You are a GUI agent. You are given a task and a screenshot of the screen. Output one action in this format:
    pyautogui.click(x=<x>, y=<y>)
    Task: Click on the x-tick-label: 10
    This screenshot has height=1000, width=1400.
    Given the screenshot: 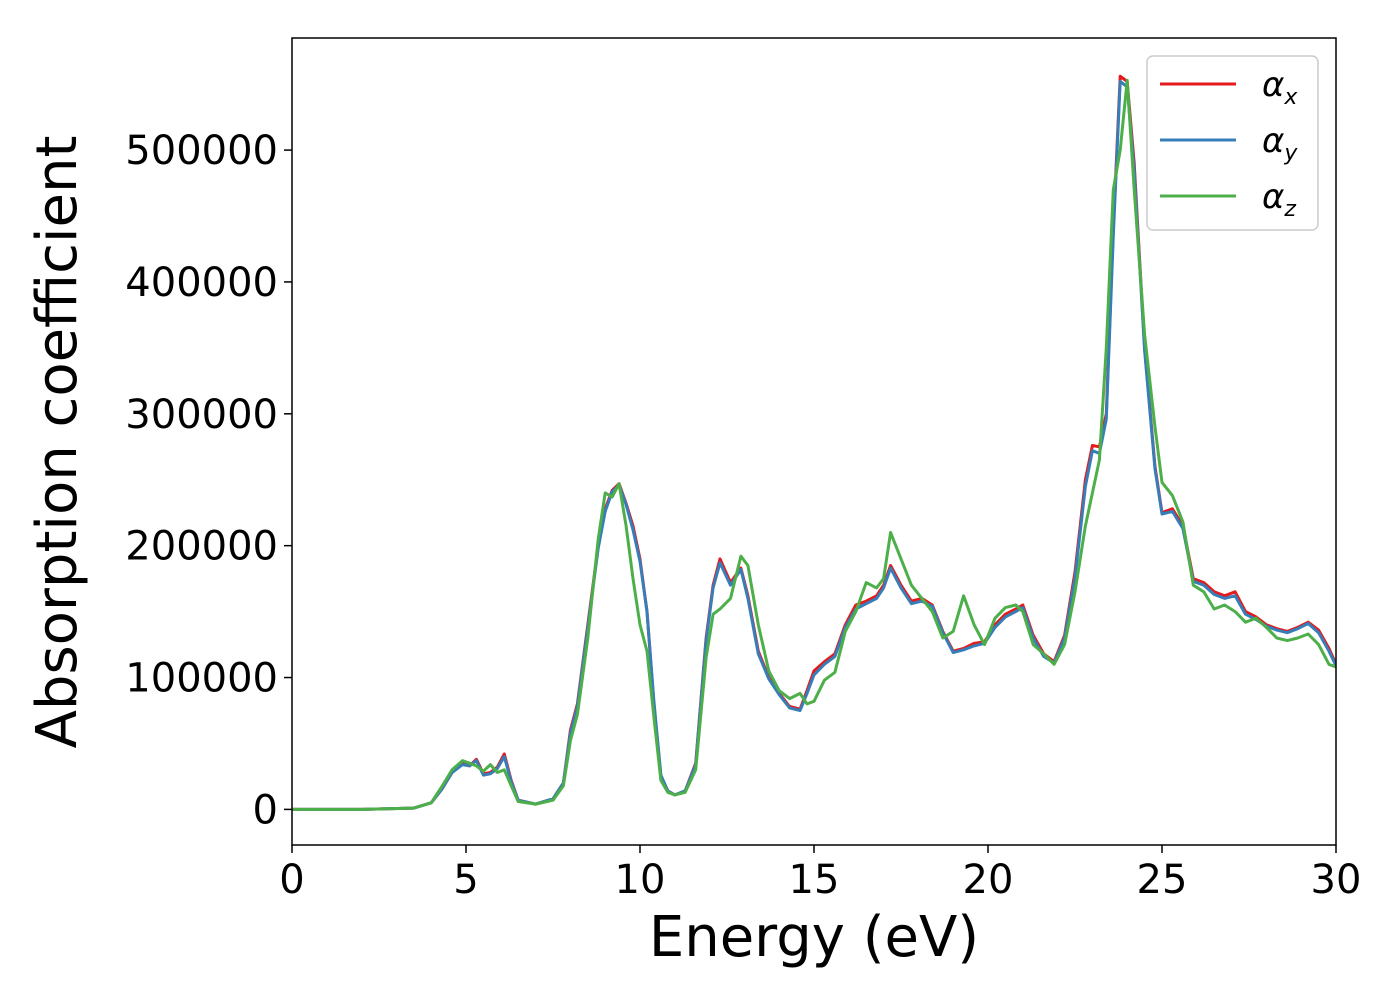 What is the action you would take?
    pyautogui.click(x=640, y=880)
    